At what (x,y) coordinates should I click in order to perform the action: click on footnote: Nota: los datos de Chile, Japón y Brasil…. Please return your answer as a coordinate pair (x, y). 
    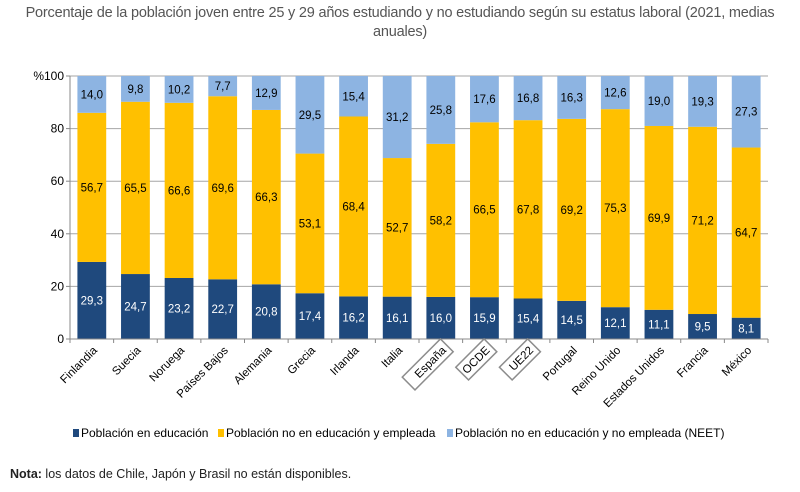
    Looking at the image, I should click on (180, 474).